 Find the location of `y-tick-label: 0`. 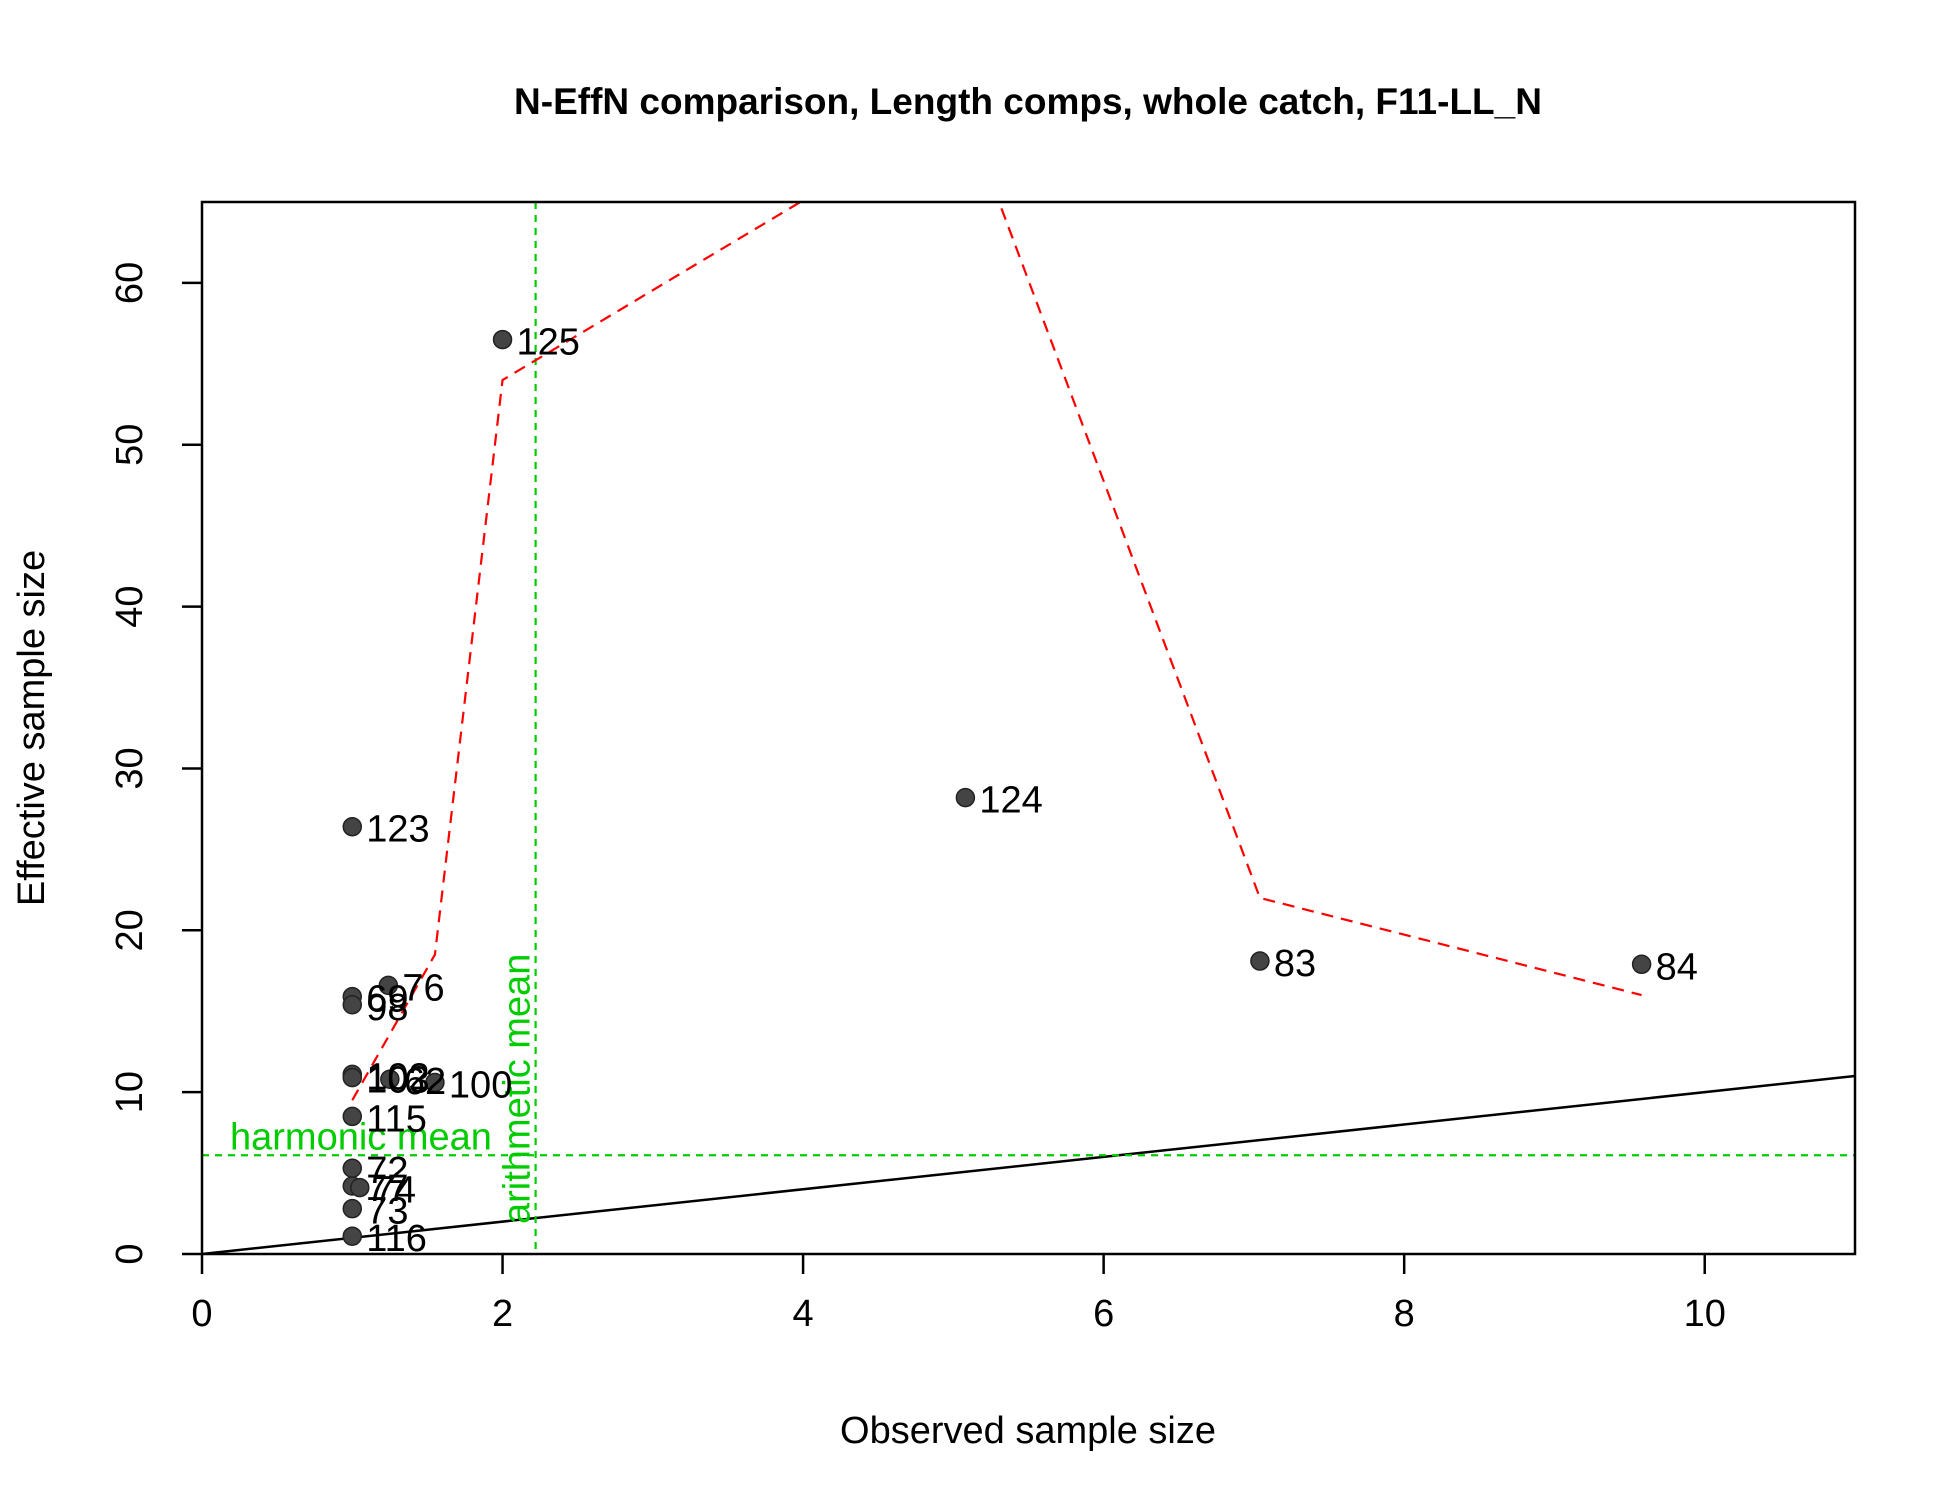

y-tick-label: 0 is located at coordinates (130, 1253).